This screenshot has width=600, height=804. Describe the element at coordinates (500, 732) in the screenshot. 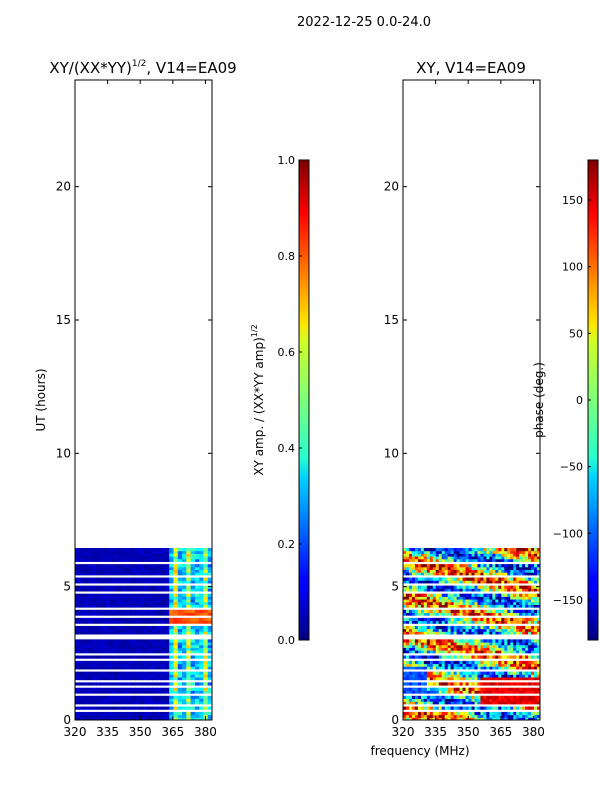

I see `x-tick-label: 365` at that location.